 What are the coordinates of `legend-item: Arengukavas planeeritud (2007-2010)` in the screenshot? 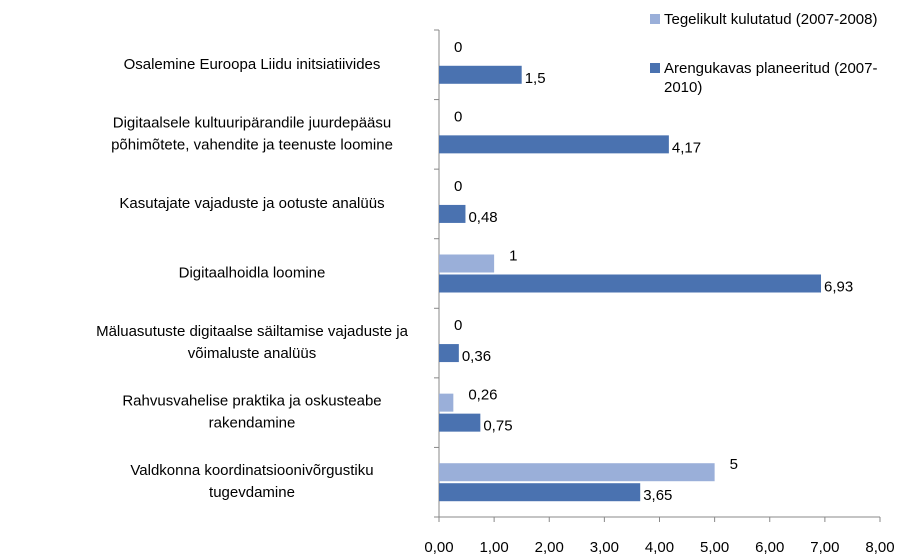 It's located at (777, 78).